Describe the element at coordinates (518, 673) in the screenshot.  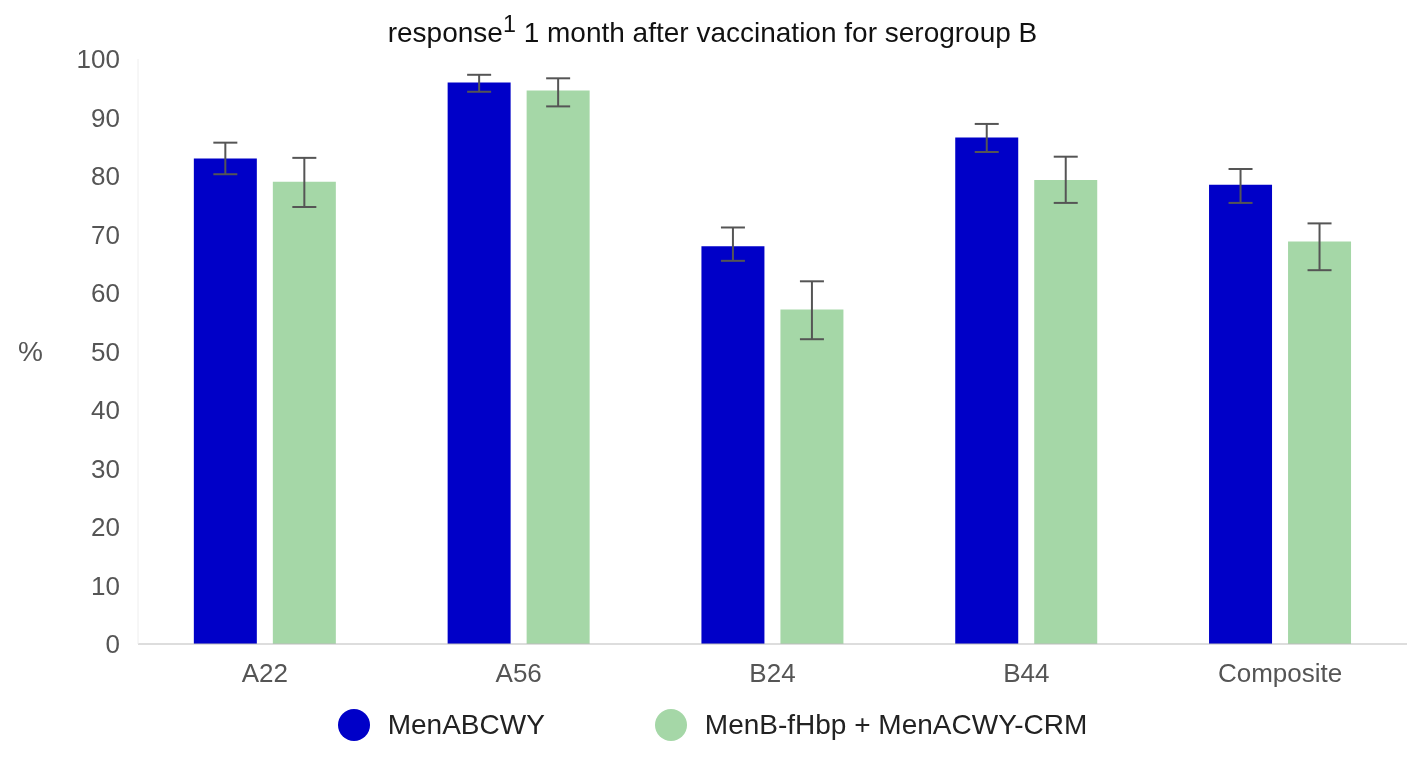
I see `x-tick-label: A56` at that location.